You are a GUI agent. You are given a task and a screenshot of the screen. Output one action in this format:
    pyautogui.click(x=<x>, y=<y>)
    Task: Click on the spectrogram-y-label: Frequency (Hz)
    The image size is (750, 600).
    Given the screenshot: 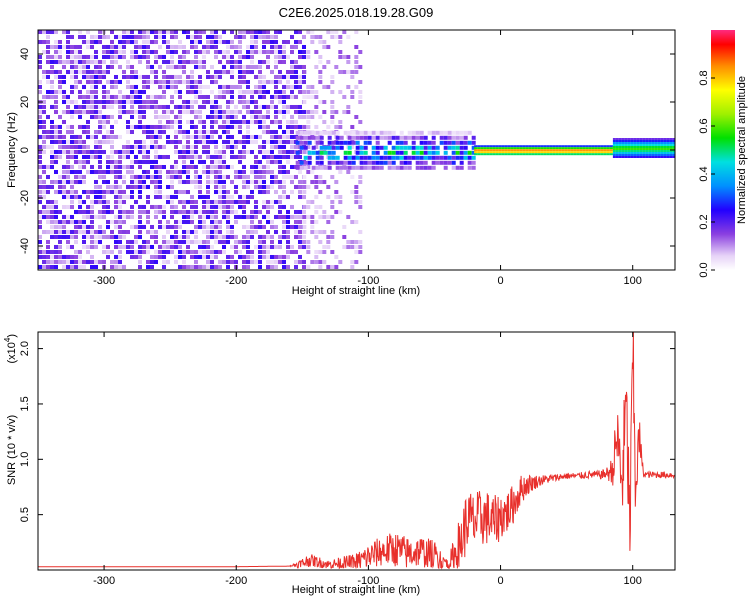 What is the action you would take?
    pyautogui.click(x=12, y=150)
    